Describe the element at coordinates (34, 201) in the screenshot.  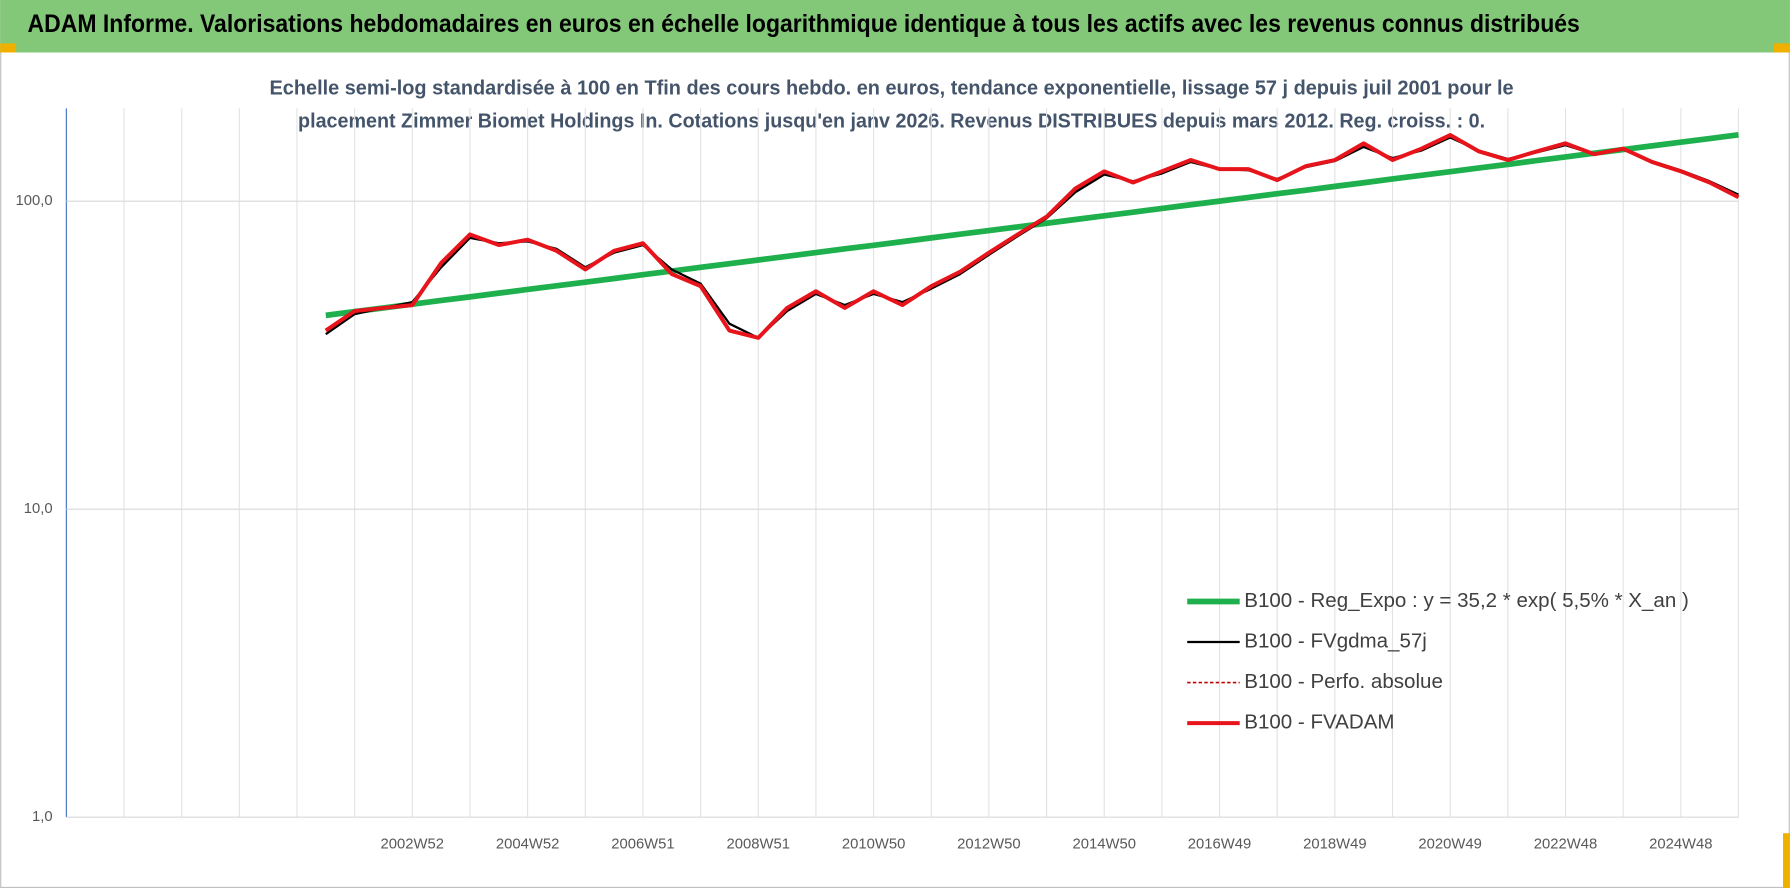
I see `y-tick-label: 100,0` at that location.